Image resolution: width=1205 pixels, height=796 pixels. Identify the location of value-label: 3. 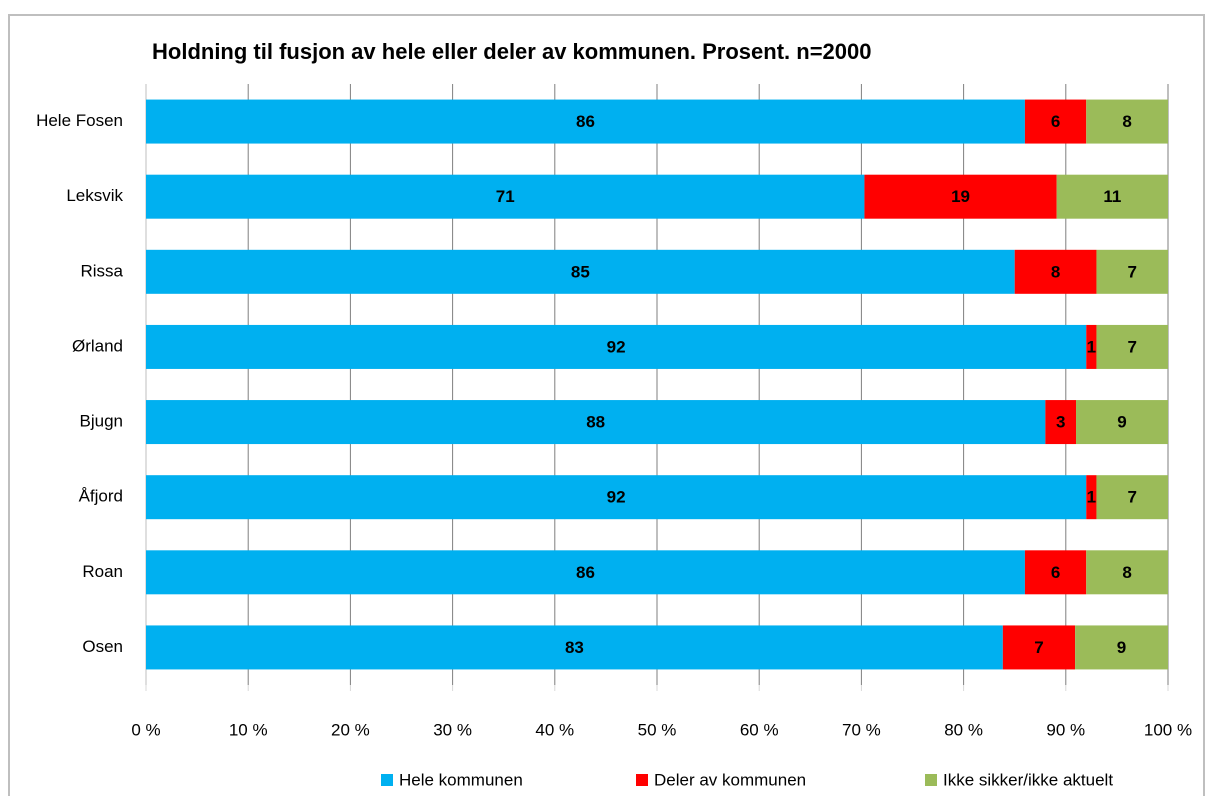
(1060, 422).